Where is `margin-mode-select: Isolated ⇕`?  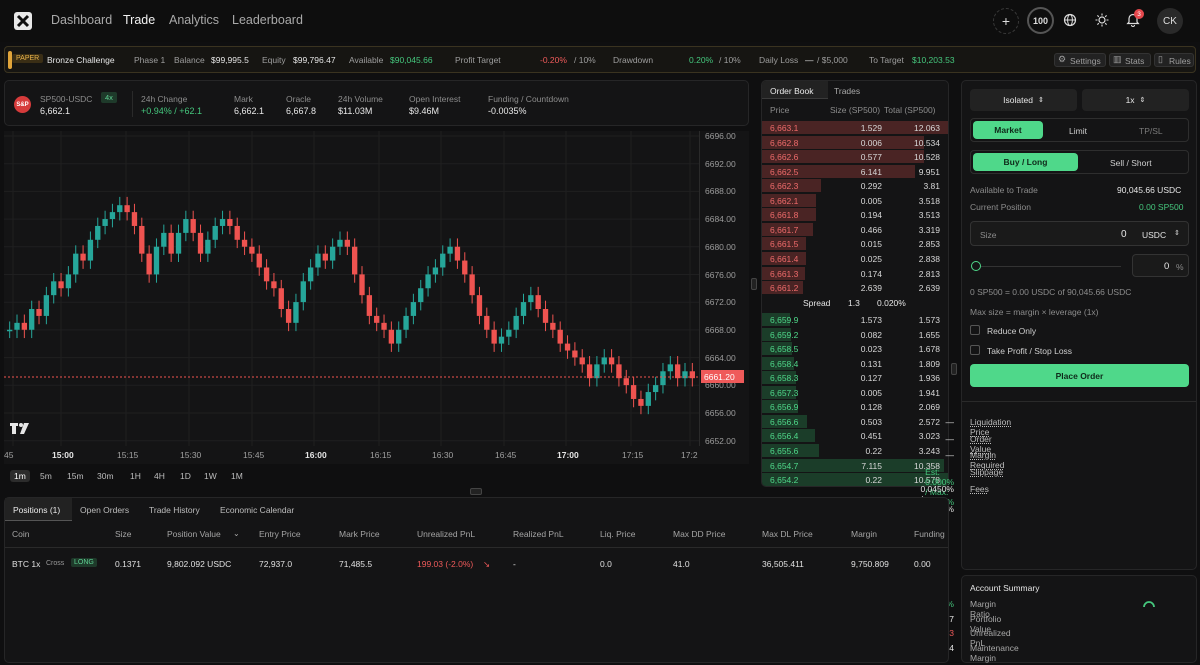
margin-mode-select: Isolated ⇕ is located at coordinates (1023, 100).